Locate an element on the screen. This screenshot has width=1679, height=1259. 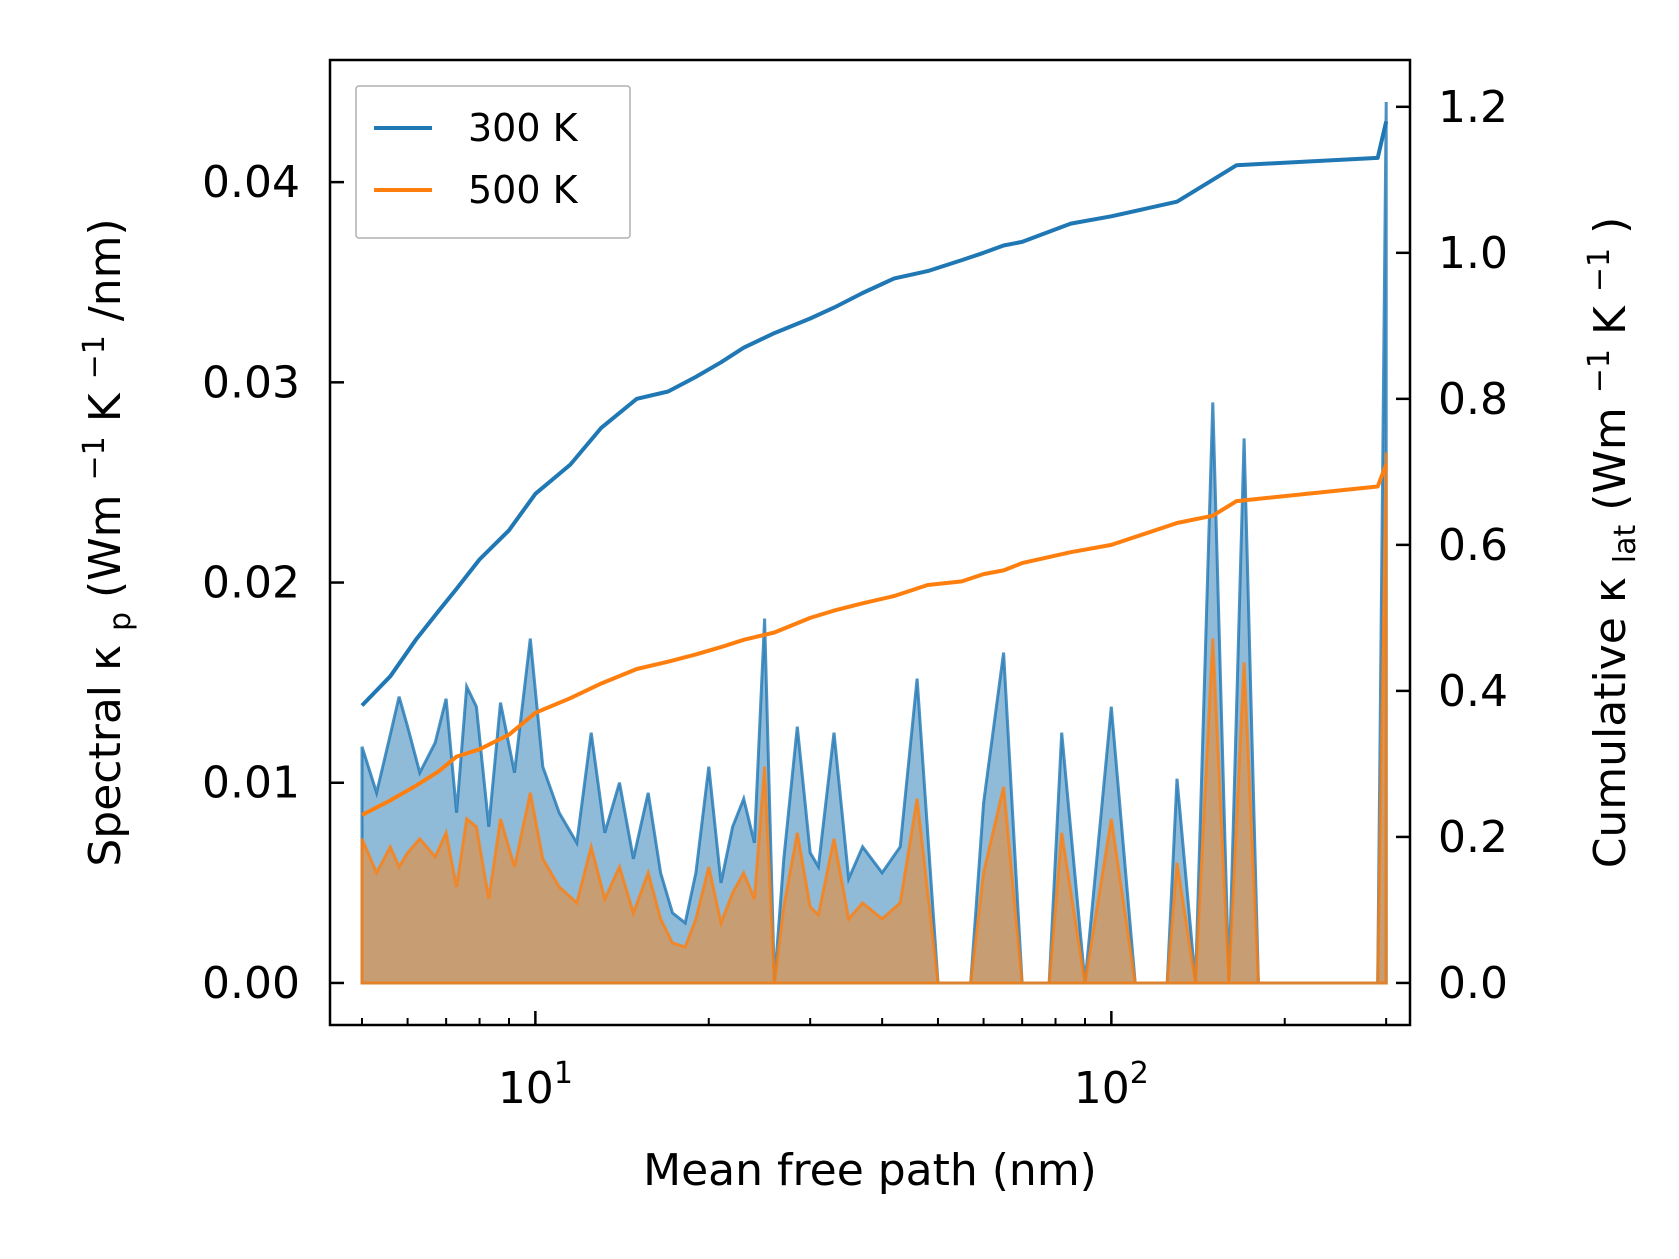
y-right-axis-label: Cumulative κ lat (Wm −1 K −1 ) is located at coordinates (1607, 543).